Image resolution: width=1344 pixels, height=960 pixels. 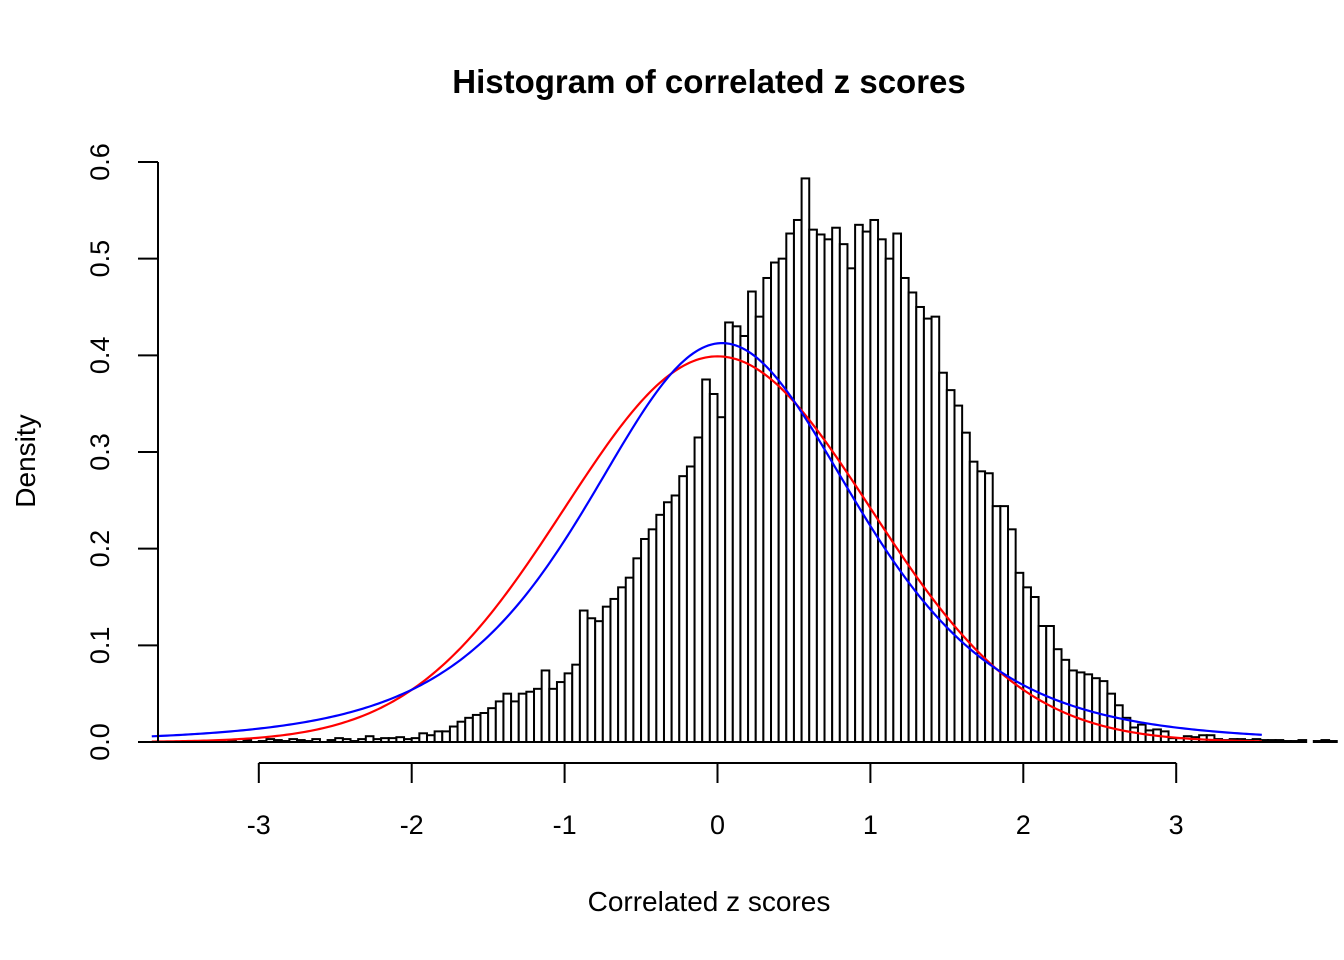 I want to click on x-tick-label: -1, so click(x=565, y=825).